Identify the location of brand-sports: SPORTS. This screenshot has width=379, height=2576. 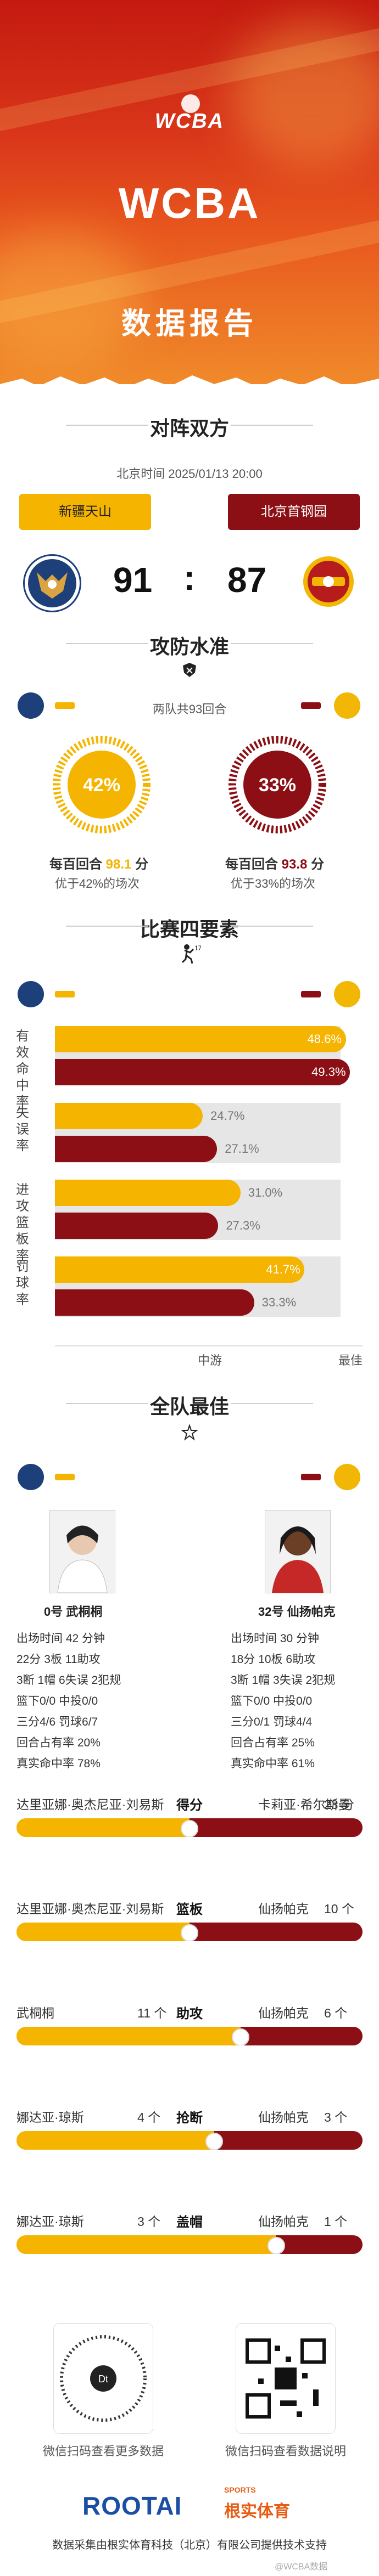
(240, 2489).